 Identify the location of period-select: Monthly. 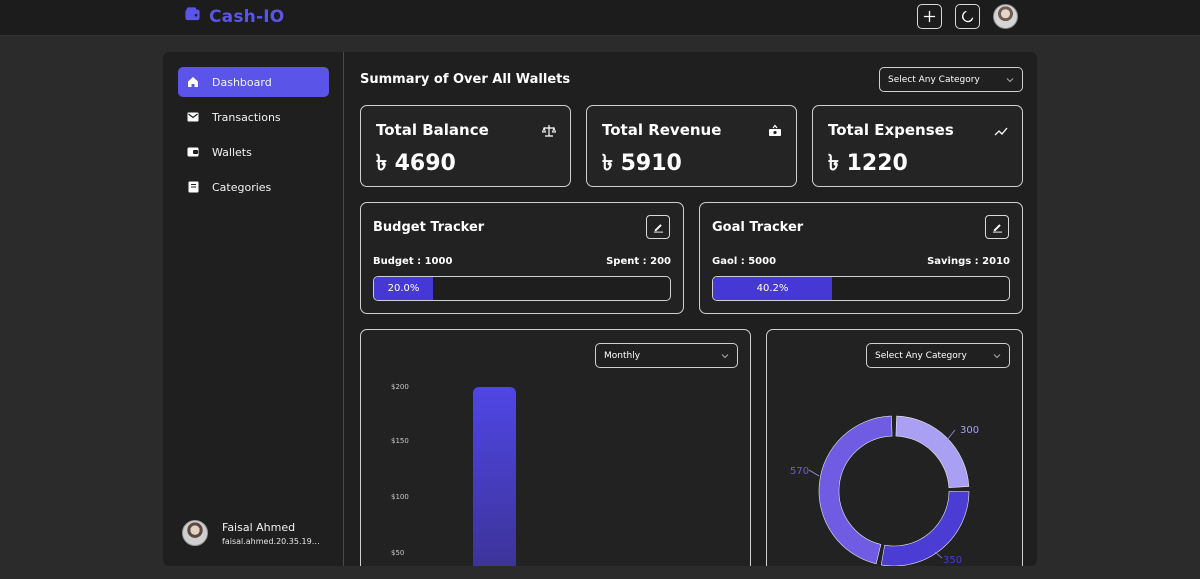
(666, 355).